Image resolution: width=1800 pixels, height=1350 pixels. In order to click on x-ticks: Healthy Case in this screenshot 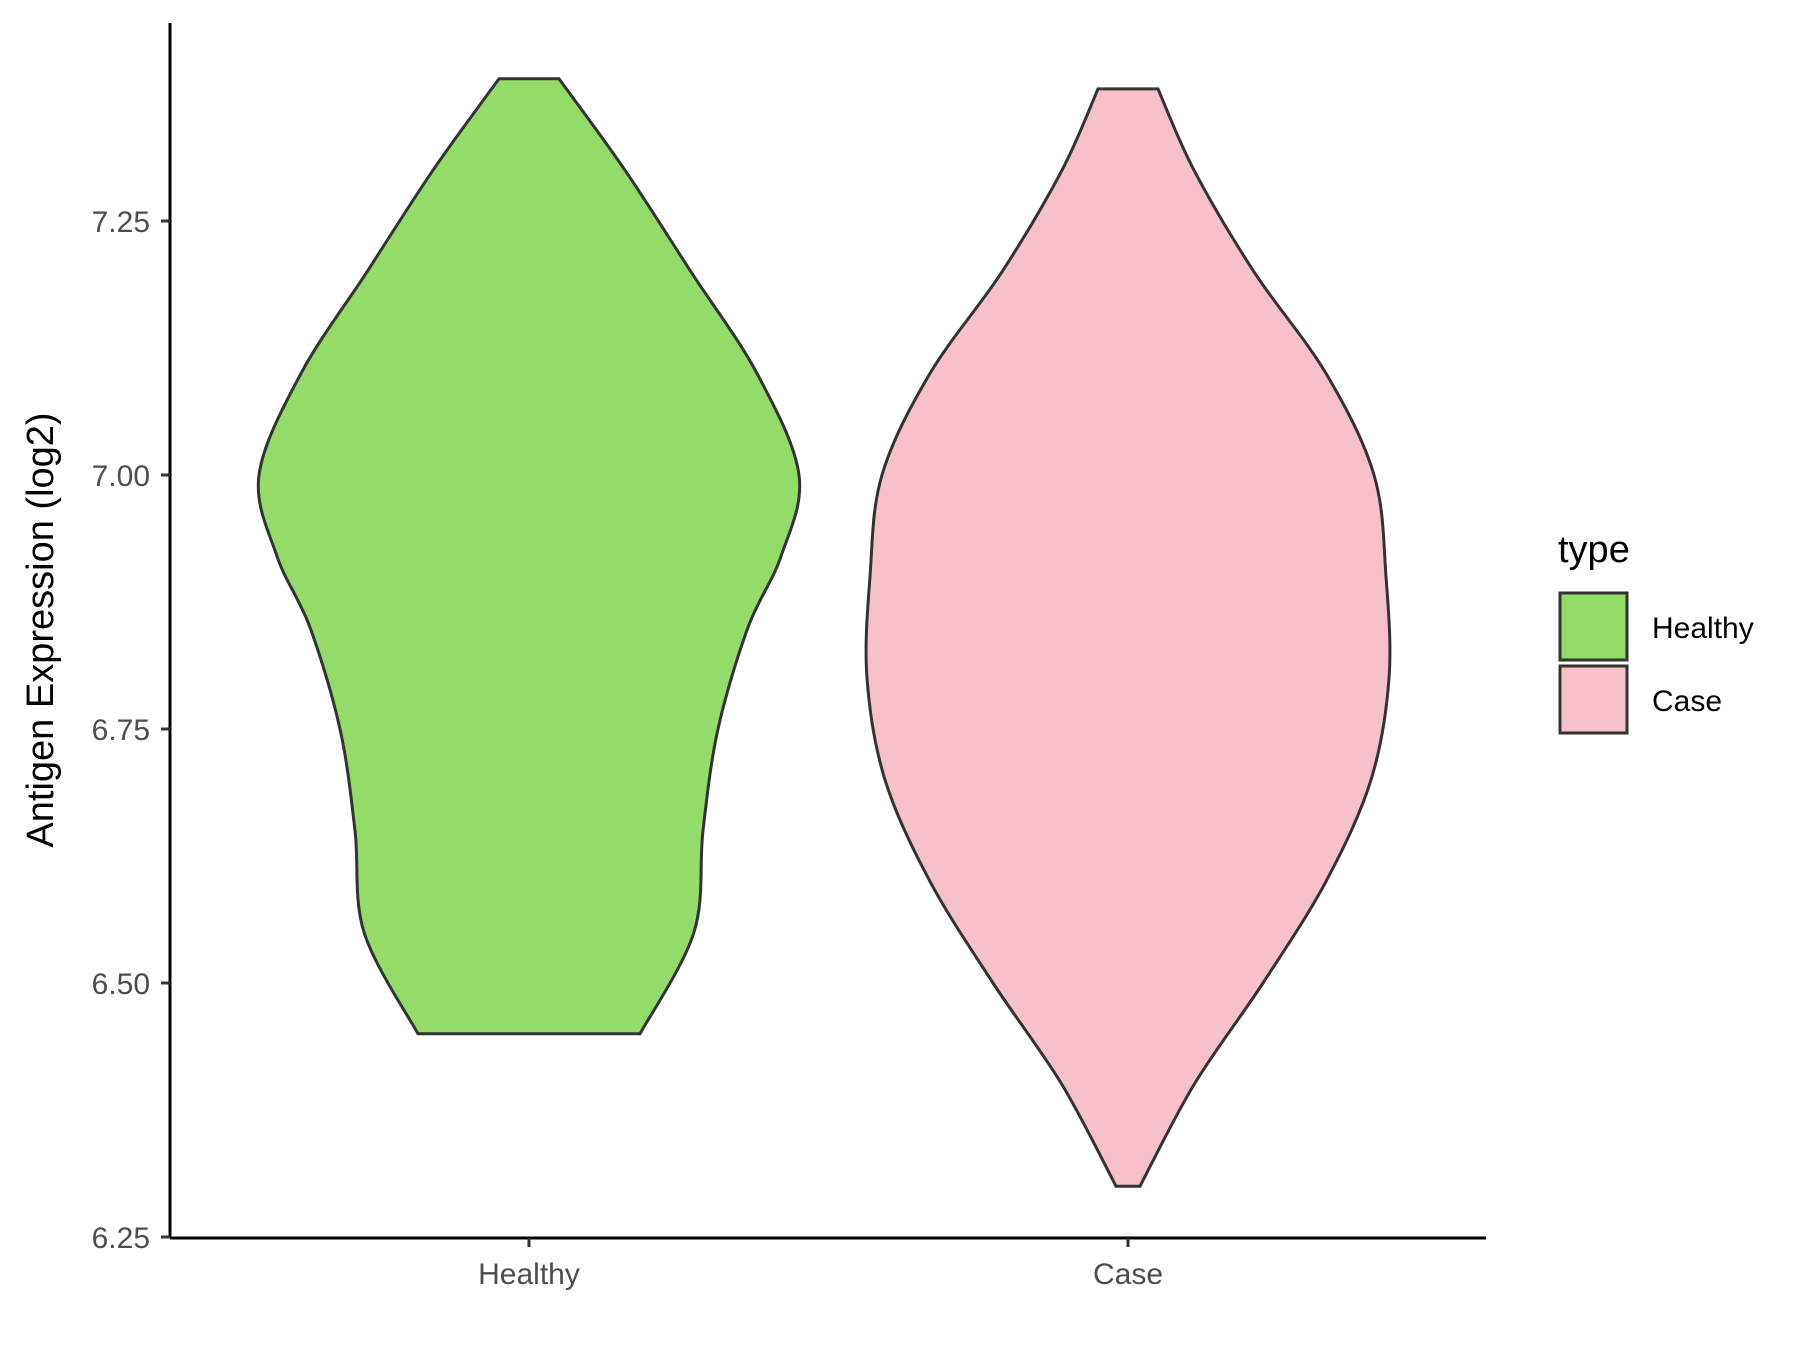, I will do `click(820, 1264)`.